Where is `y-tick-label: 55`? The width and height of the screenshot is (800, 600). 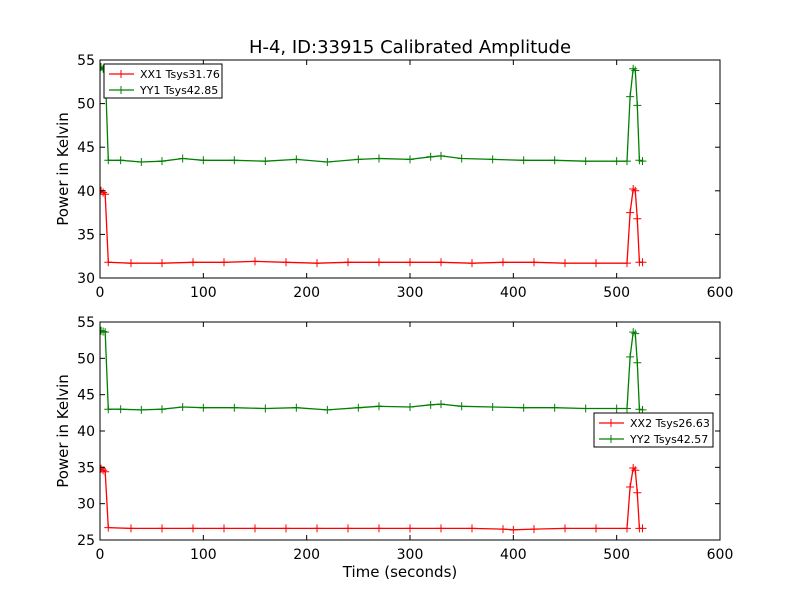 y-tick-label: 55 is located at coordinates (86, 323).